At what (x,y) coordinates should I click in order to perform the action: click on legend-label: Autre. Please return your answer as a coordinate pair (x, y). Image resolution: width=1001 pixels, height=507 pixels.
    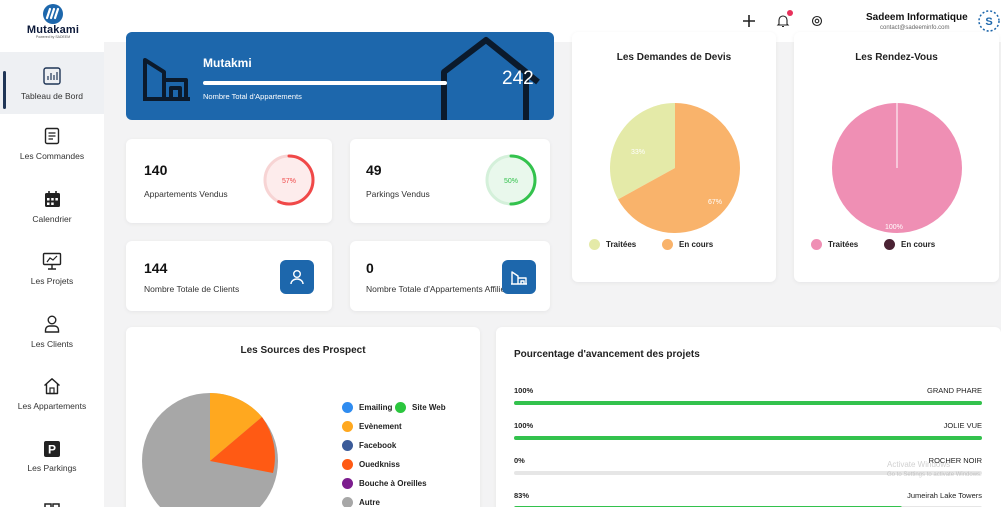
    Looking at the image, I should click on (369, 502).